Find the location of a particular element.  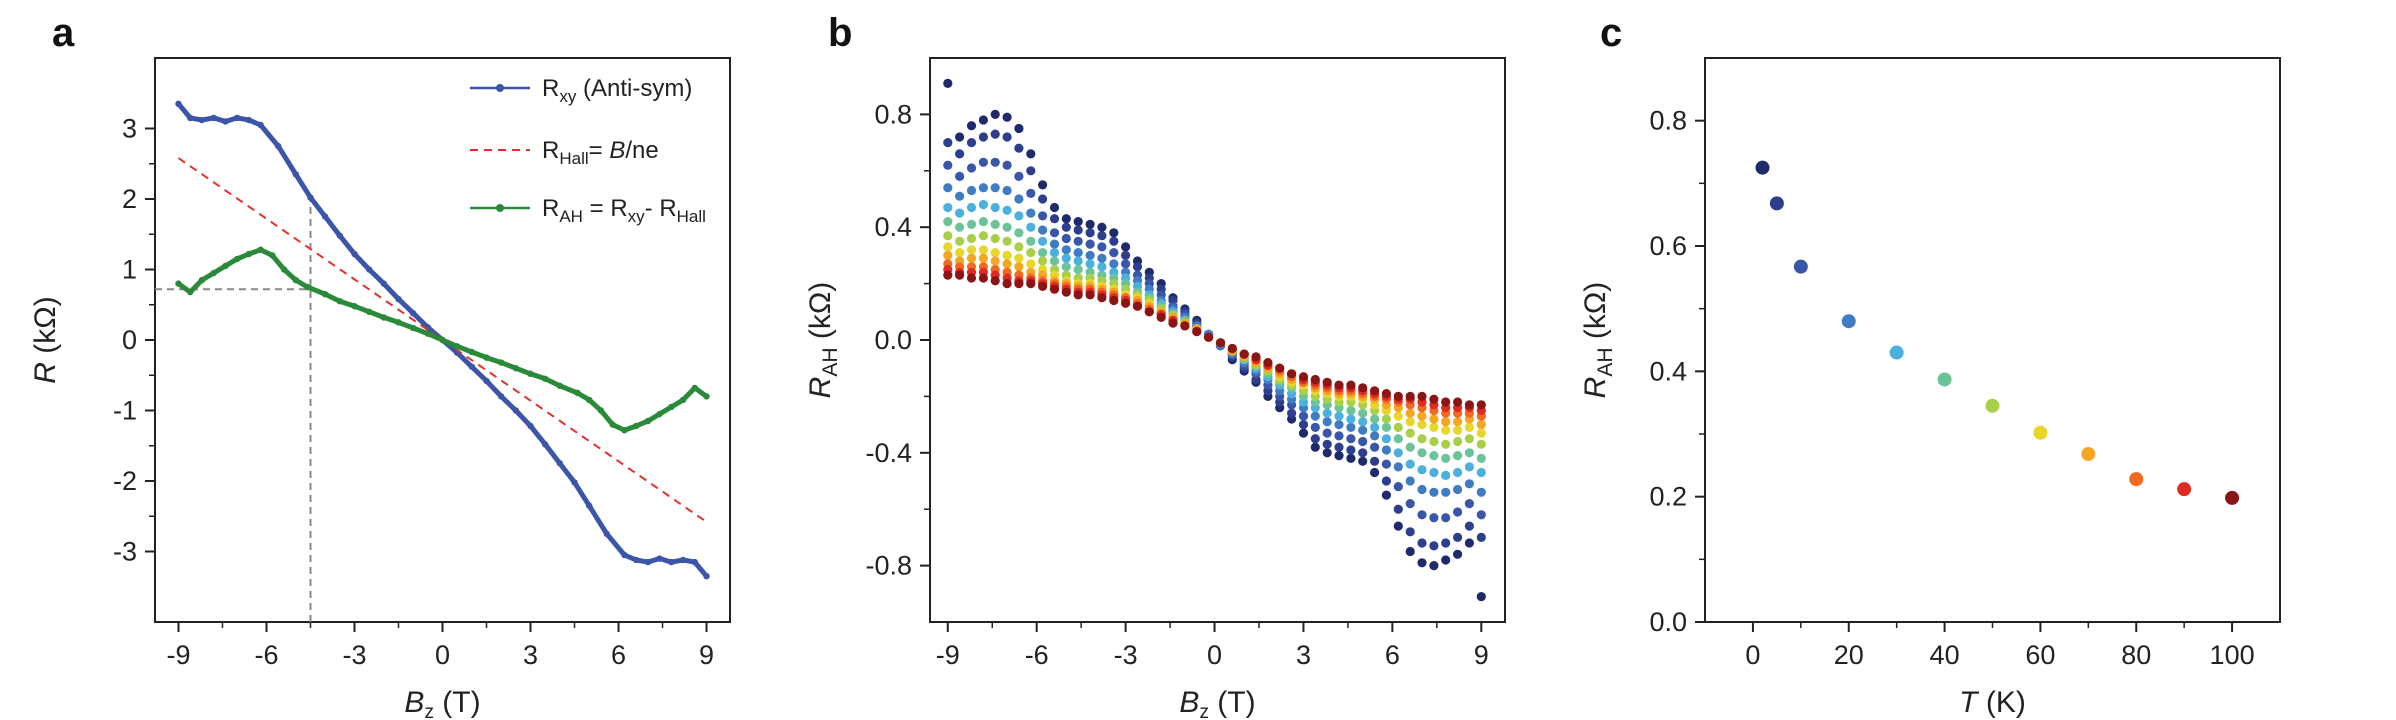

y-tick-label: -3 is located at coordinates (125, 552).